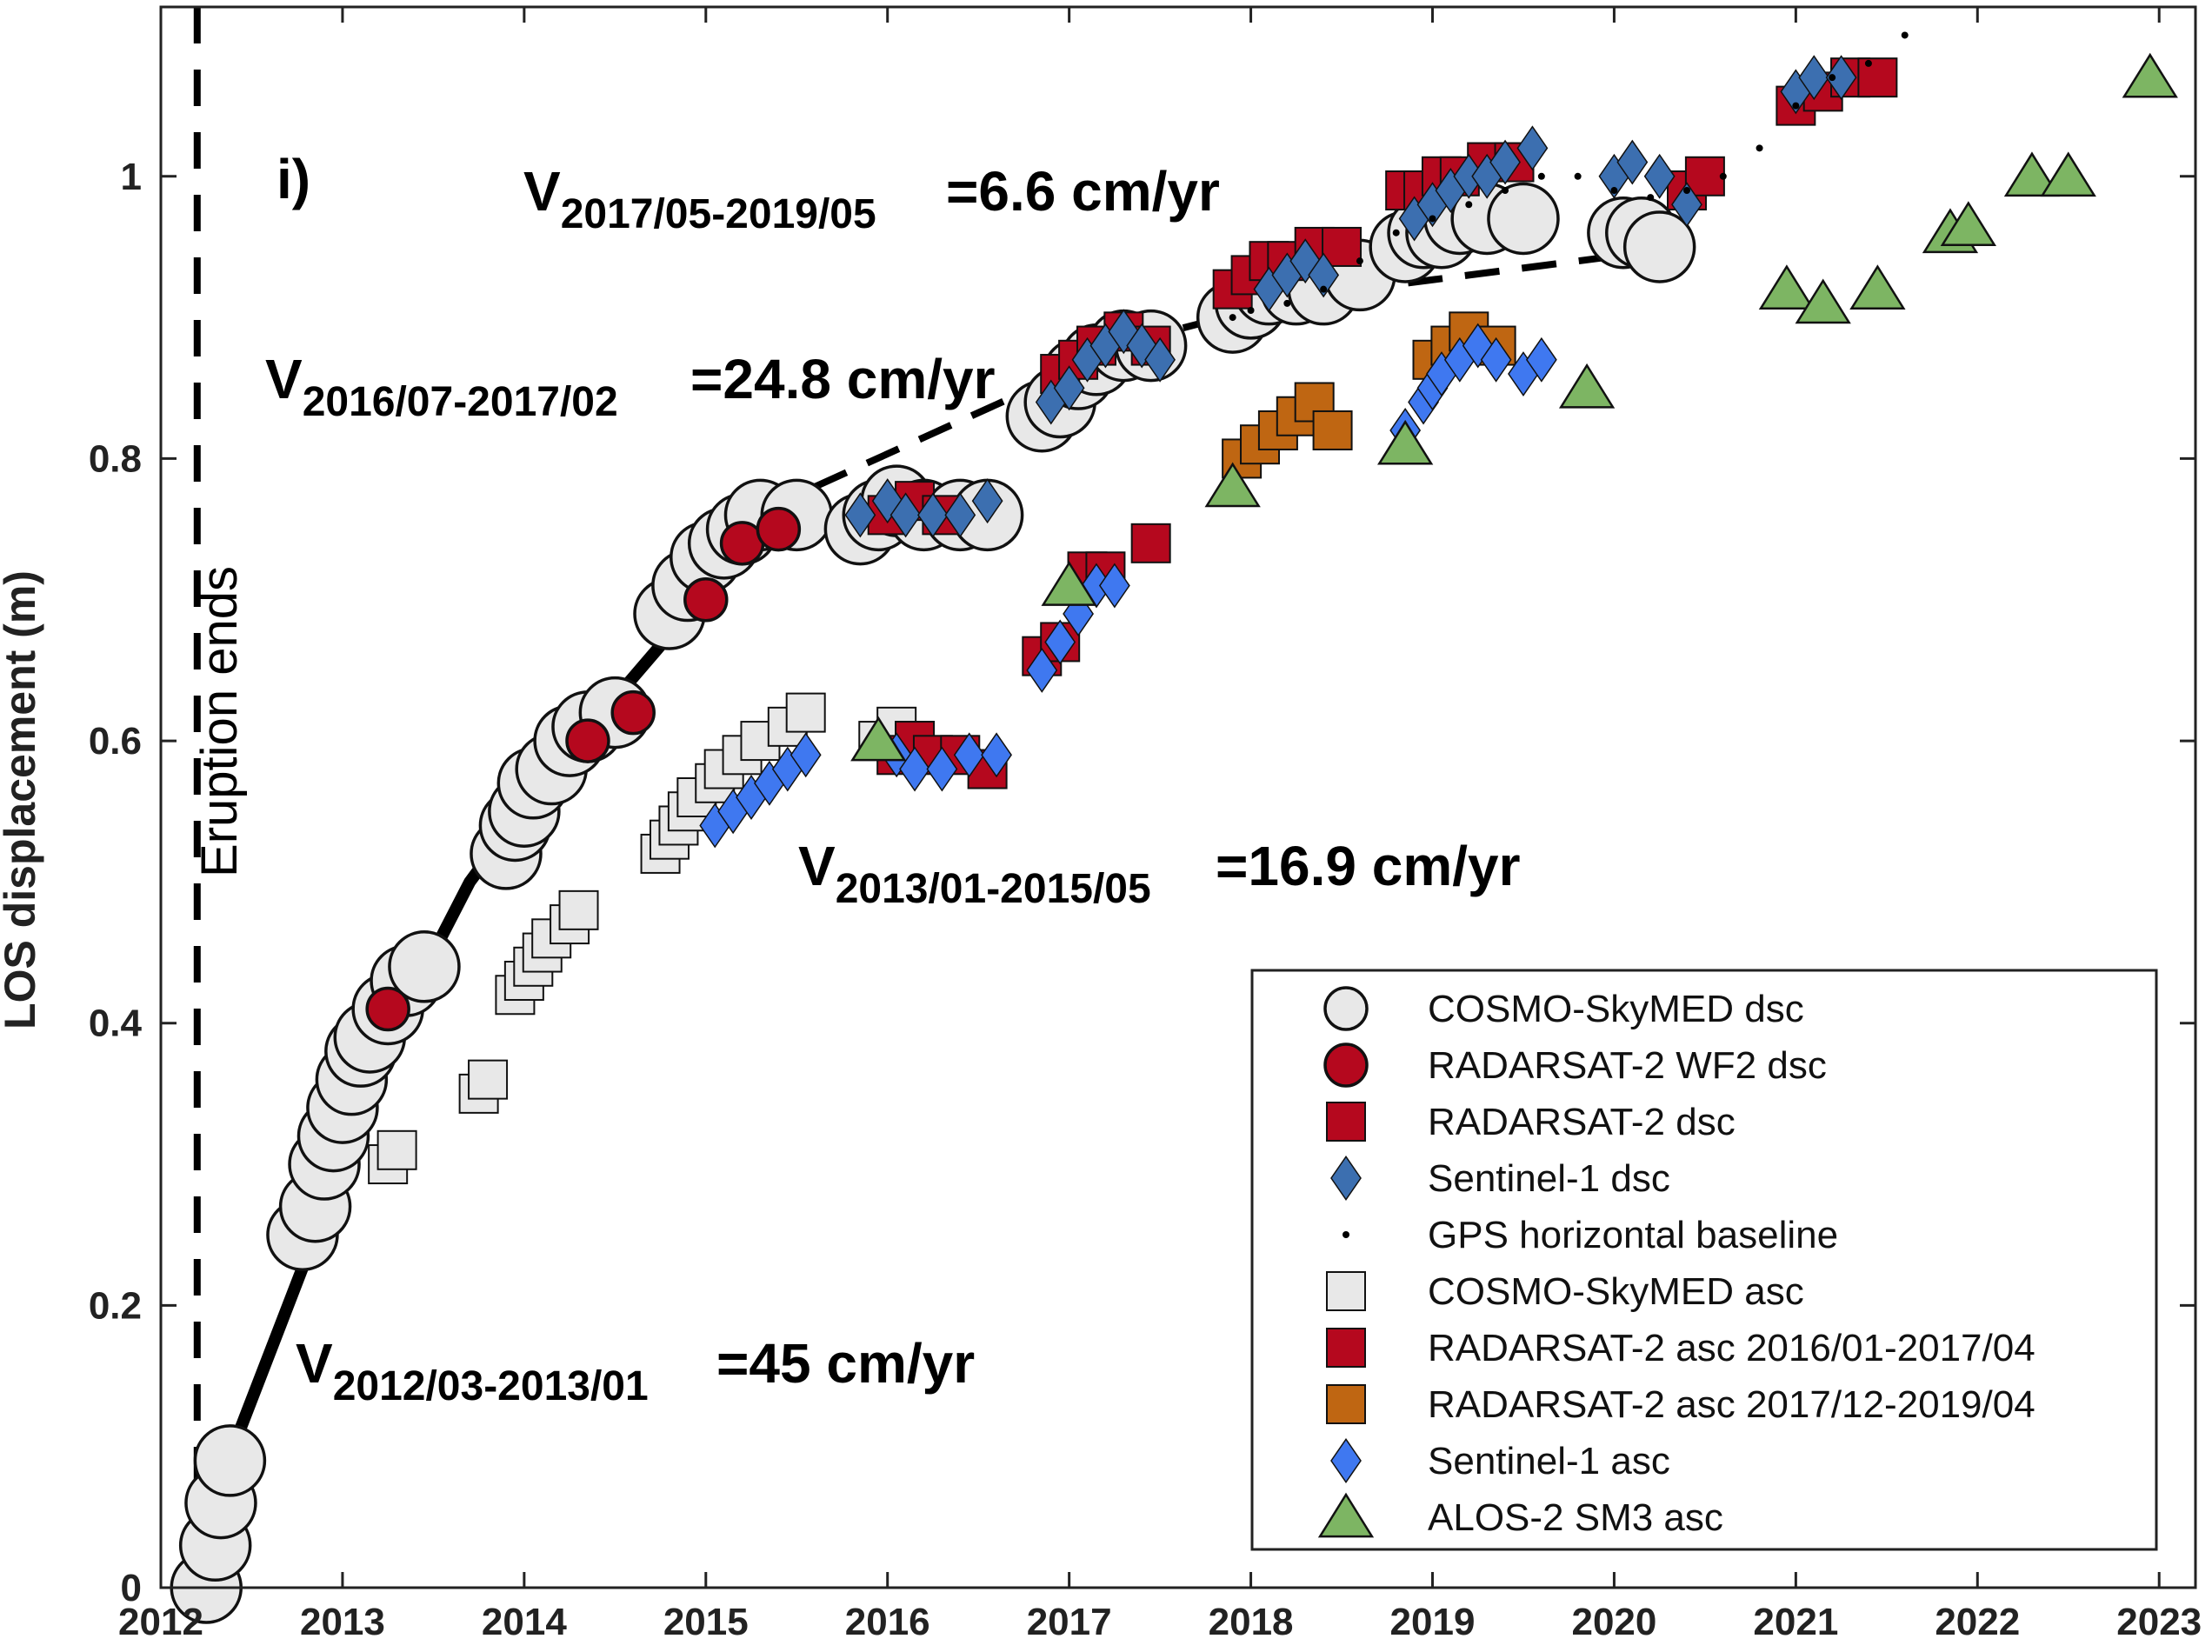 The width and height of the screenshot is (2212, 1652). Describe the element at coordinates (343, 1622) in the screenshot. I see `x-tick-label-1: 2013` at that location.